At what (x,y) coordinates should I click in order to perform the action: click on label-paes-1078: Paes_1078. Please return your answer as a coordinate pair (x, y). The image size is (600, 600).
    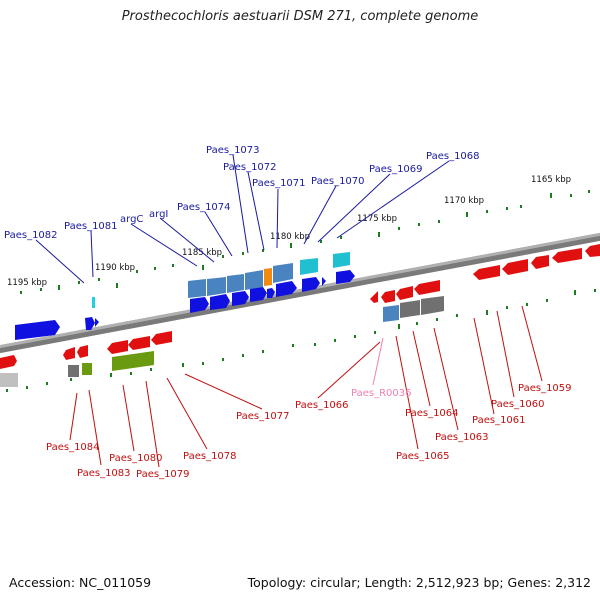
    Looking at the image, I should click on (210, 456).